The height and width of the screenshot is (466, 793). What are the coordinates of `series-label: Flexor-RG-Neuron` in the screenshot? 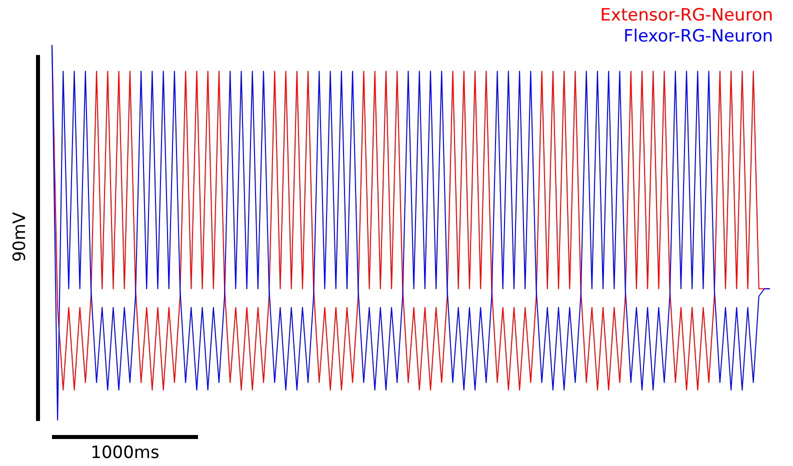 It's located at (698, 36).